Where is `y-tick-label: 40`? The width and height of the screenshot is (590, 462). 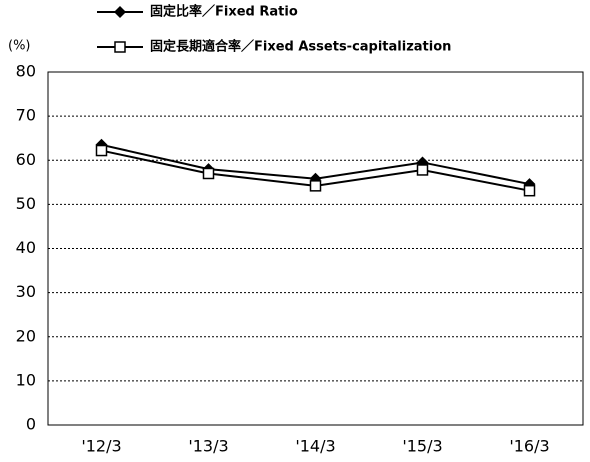 y-tick-label: 40 is located at coordinates (26, 247).